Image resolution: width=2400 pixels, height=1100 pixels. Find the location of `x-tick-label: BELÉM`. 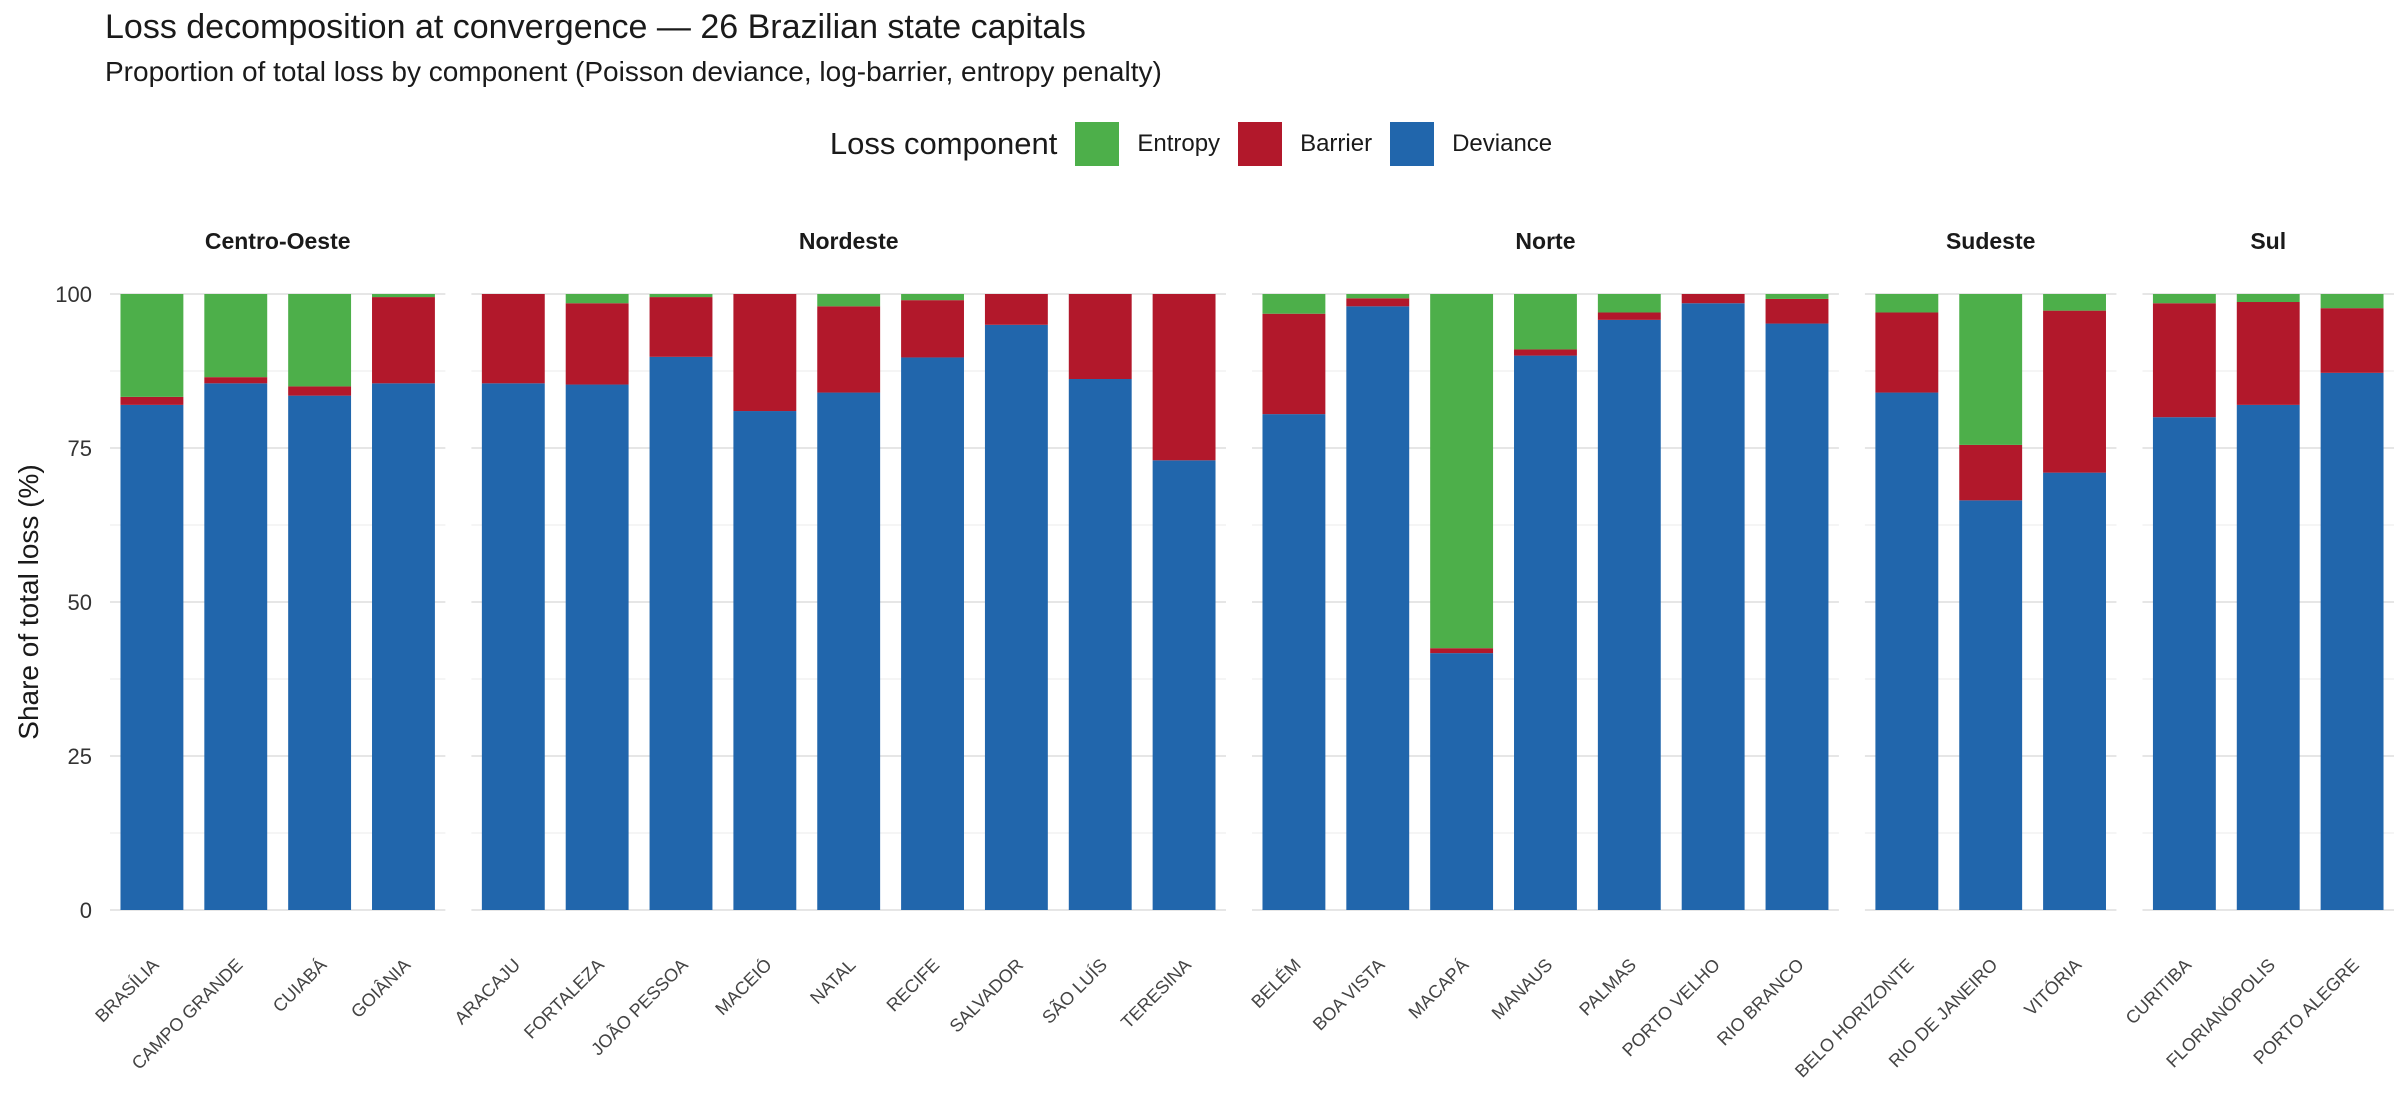

x-tick-label: BELÉM is located at coordinates (1275, 983).